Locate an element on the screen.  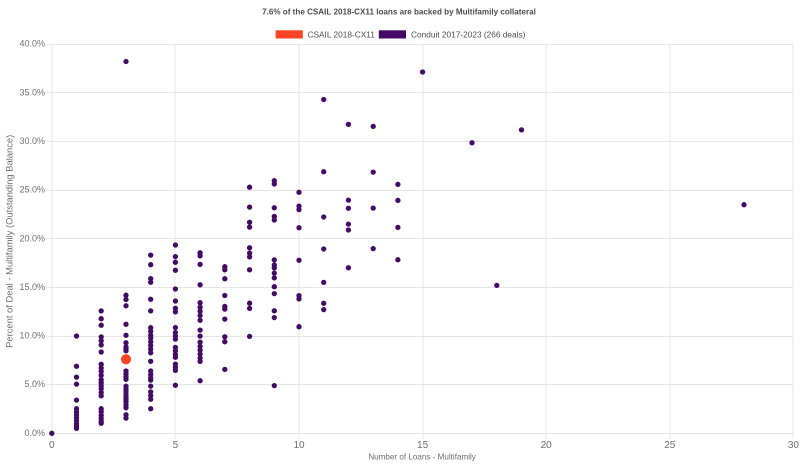
svg-text: 5.0% is located at coordinates (34, 384).